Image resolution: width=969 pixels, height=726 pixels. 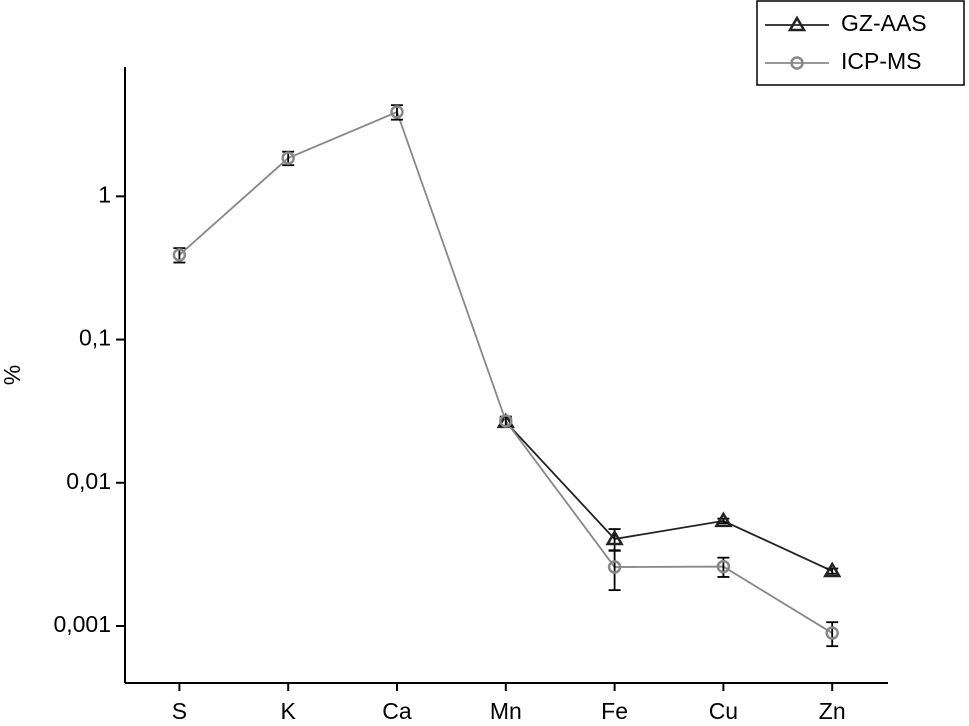 What do you see at coordinates (669, 496) in the screenshot?
I see `series-line` at bounding box center [669, 496].